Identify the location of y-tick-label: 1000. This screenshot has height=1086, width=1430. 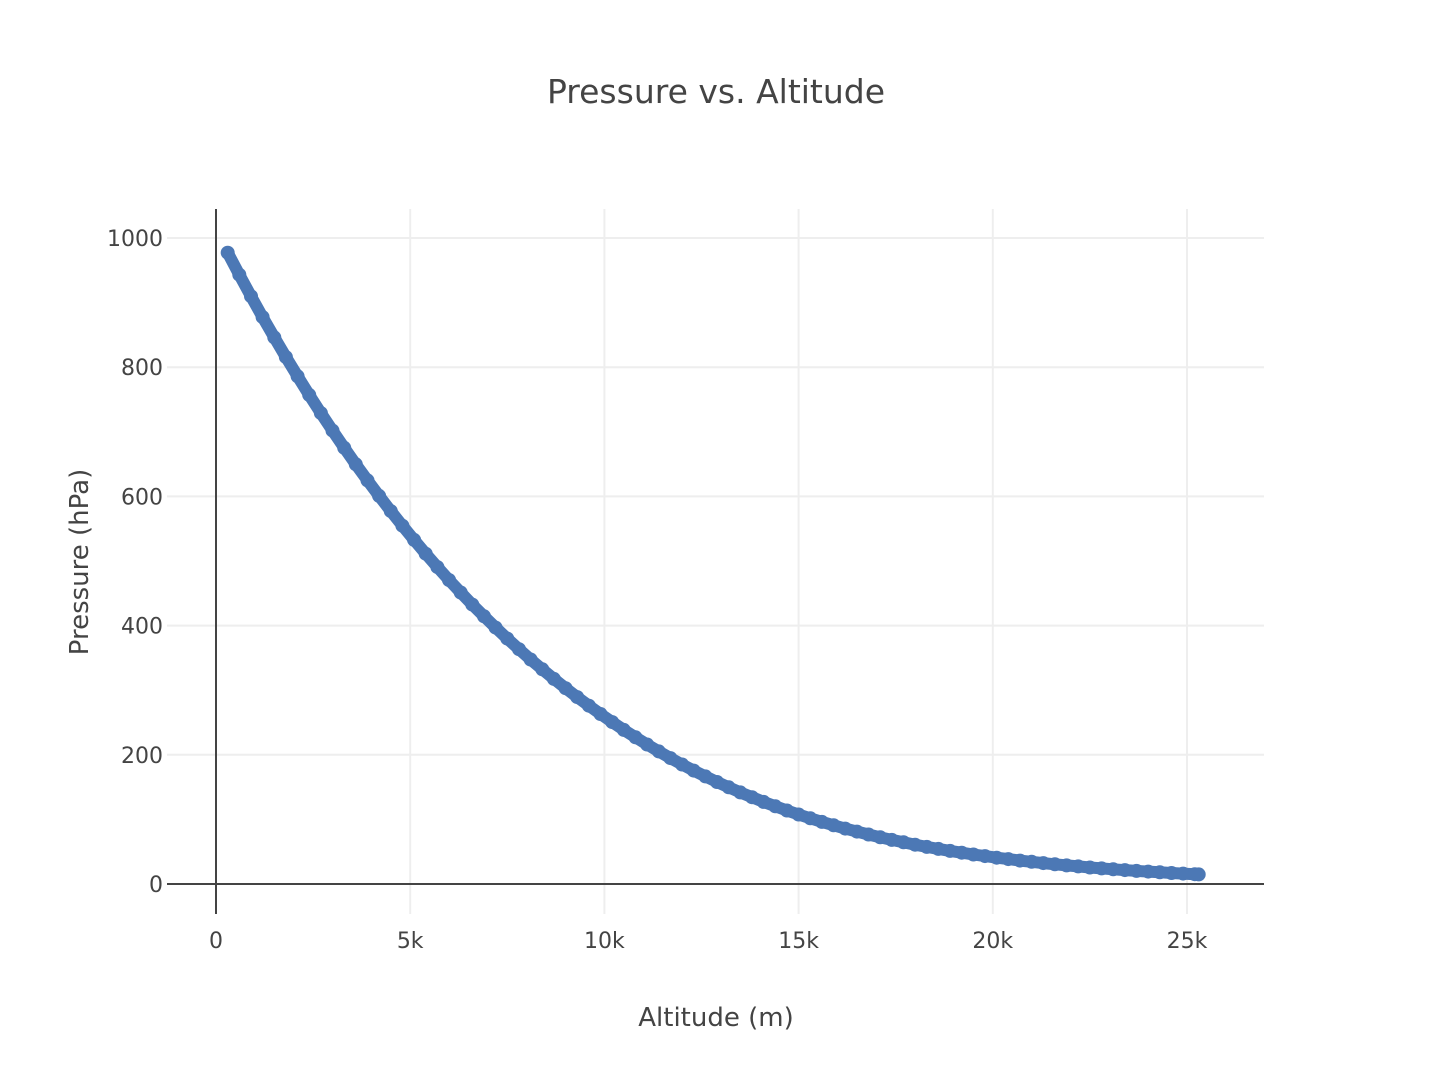
(135, 239).